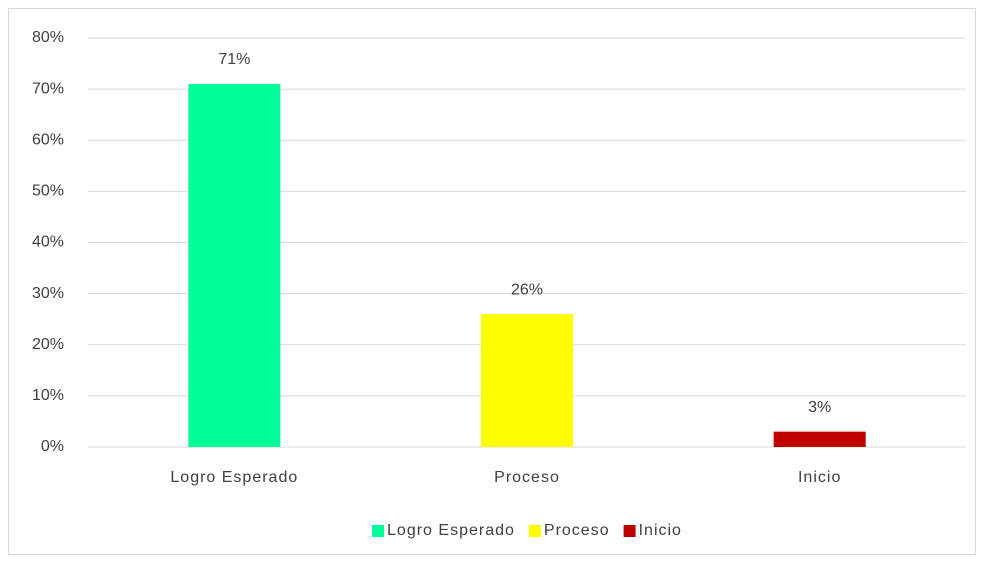 The width and height of the screenshot is (984, 563). What do you see at coordinates (48, 88) in the screenshot?
I see `y-tick-label: 70%` at bounding box center [48, 88].